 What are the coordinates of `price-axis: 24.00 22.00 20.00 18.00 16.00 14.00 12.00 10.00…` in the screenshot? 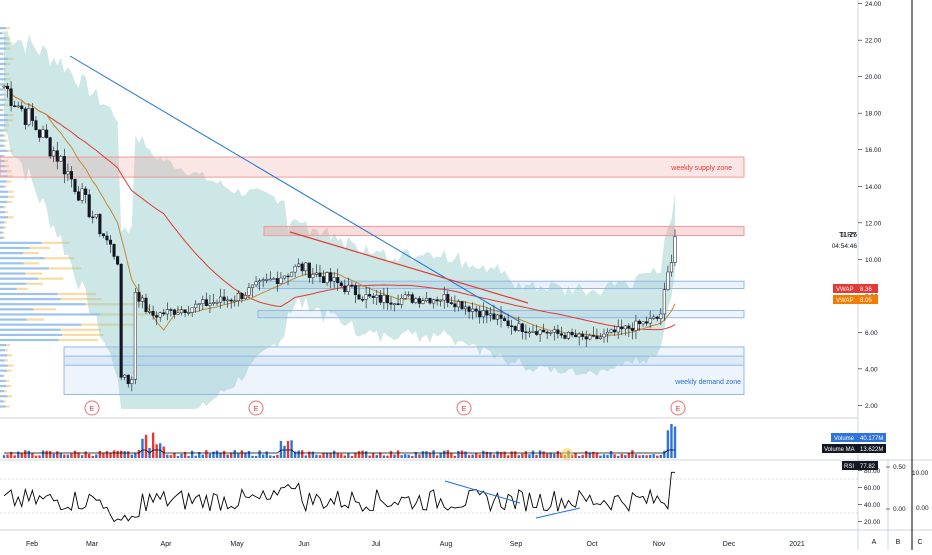 It's located at (870, 205).